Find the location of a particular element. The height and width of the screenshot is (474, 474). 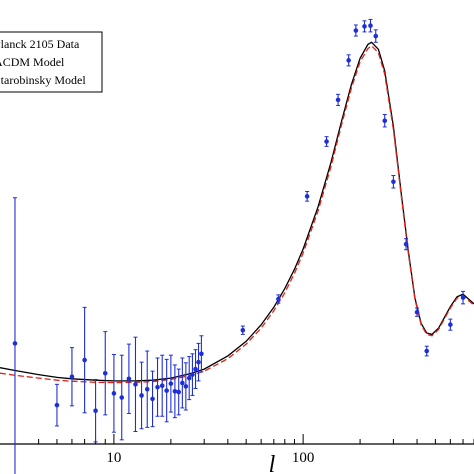

x-tick-label: 100 is located at coordinates (303, 458).